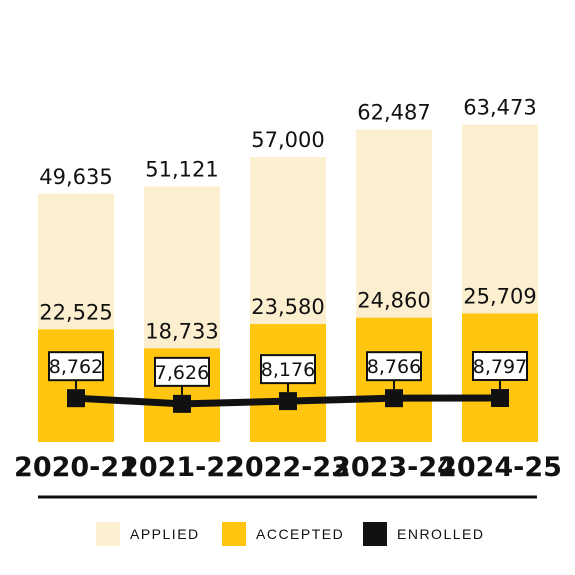 This screenshot has width=575, height=575. Describe the element at coordinates (234, 534) in the screenshot. I see `legend-swatch-accepted` at that location.